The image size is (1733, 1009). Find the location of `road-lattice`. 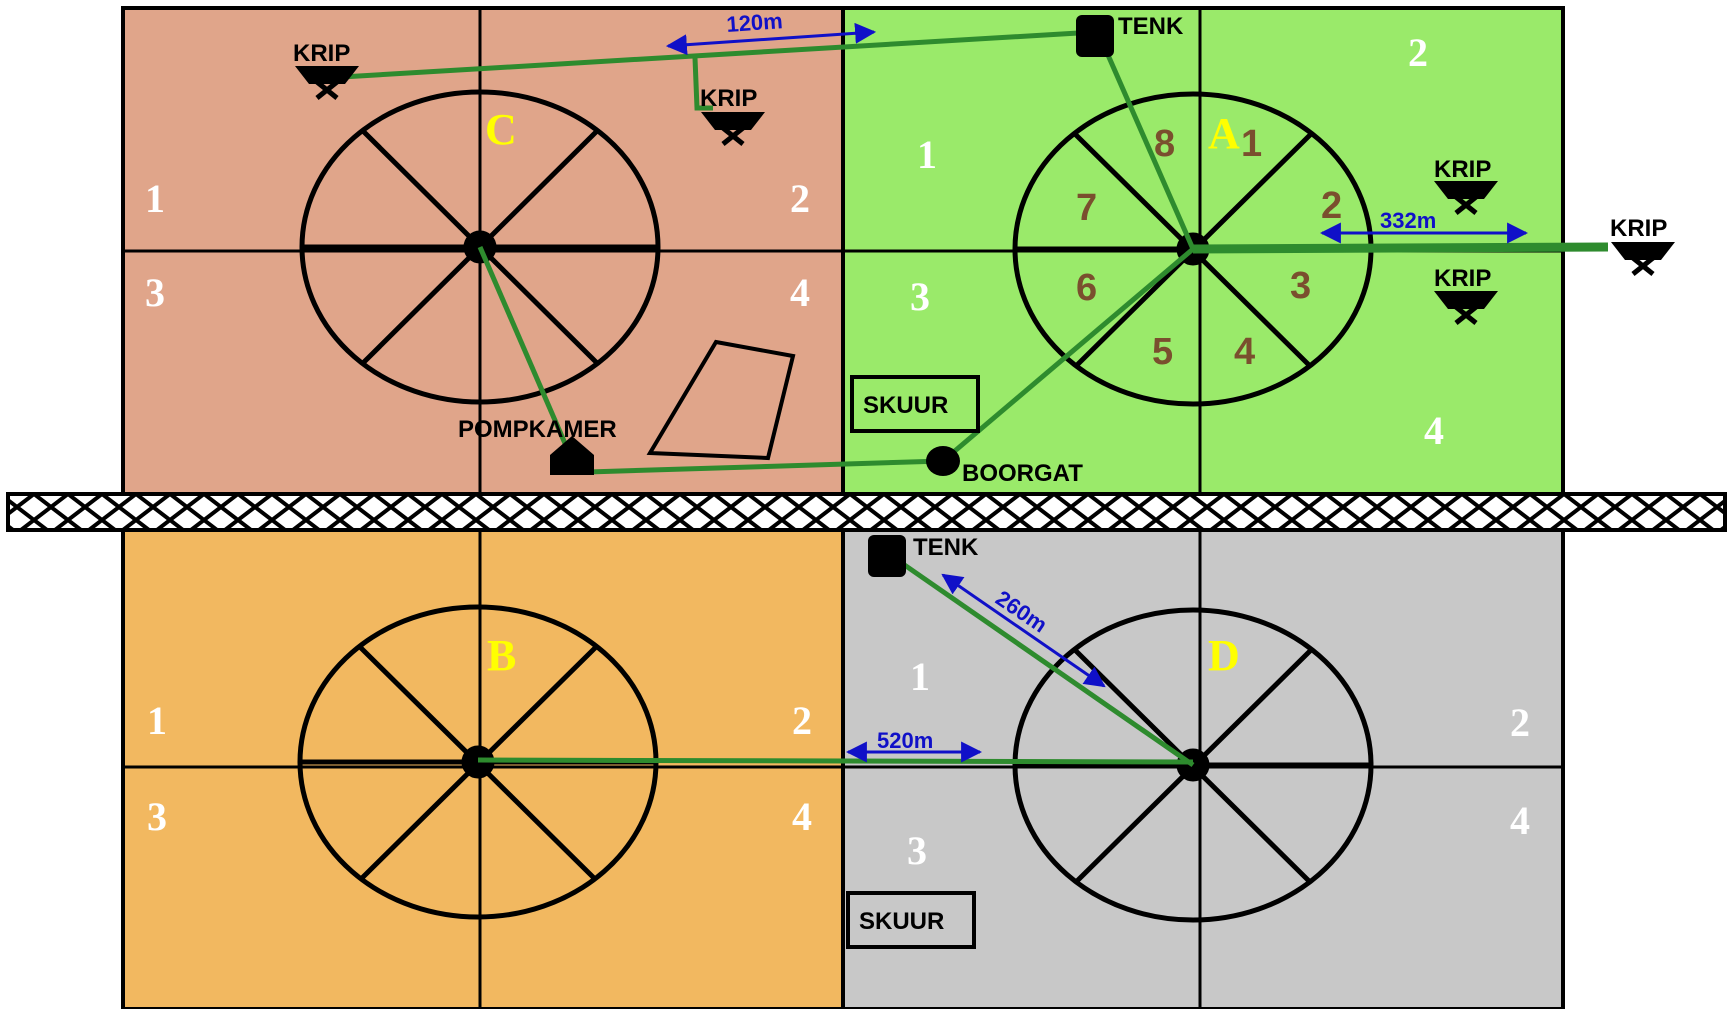

road-lattice is located at coordinates (866, 512).